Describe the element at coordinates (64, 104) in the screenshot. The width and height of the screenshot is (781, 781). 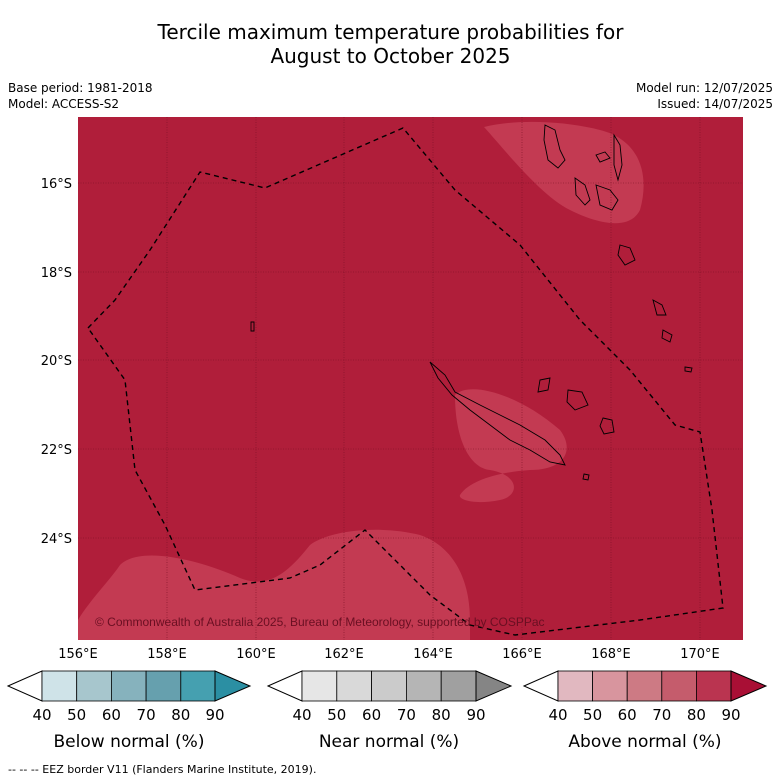
I see `model-text: Model: ACCESS-S2` at that location.